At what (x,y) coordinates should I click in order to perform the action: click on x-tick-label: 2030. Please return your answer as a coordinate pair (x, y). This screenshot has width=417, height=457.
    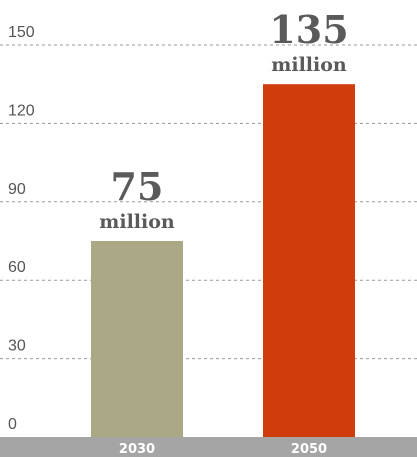
    Looking at the image, I should click on (137, 449).